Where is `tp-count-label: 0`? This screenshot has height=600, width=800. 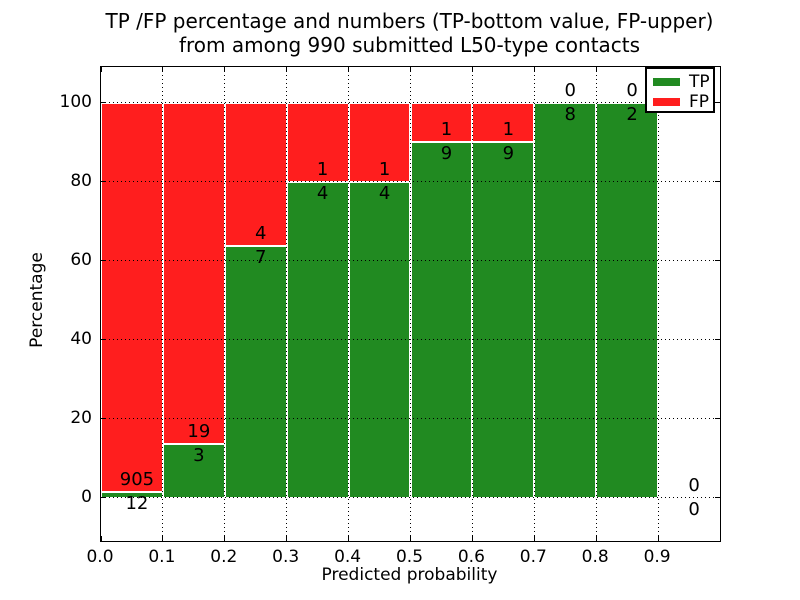 tp-count-label: 0 is located at coordinates (694, 509).